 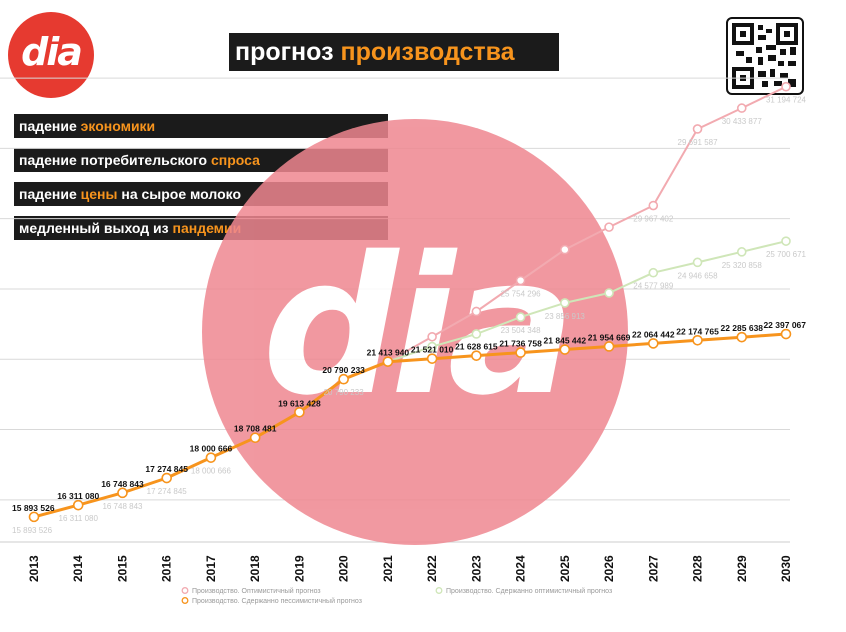 What do you see at coordinates (167, 568) in the screenshot?
I see `x-tick-label: 2016` at bounding box center [167, 568].